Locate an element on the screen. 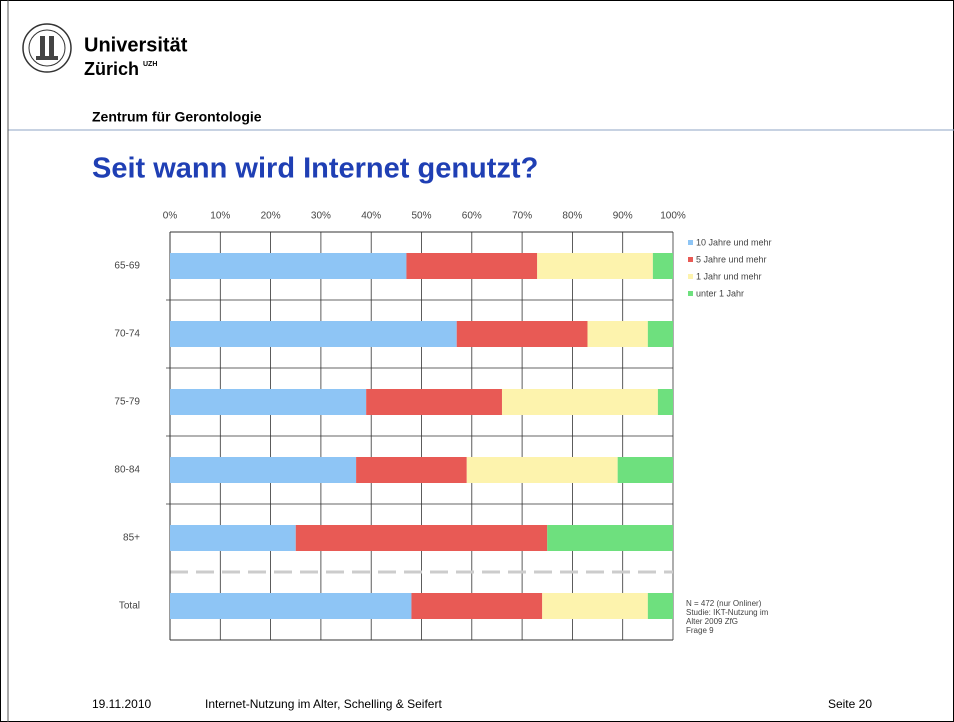 This screenshot has height=722, width=954. x-tick-label: 30% is located at coordinates (321, 216).